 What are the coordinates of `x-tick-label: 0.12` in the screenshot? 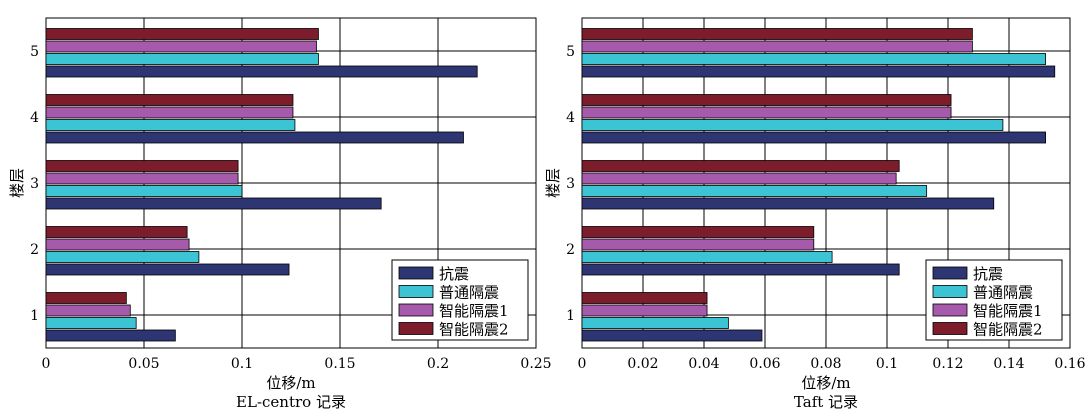 It's located at (947, 364).